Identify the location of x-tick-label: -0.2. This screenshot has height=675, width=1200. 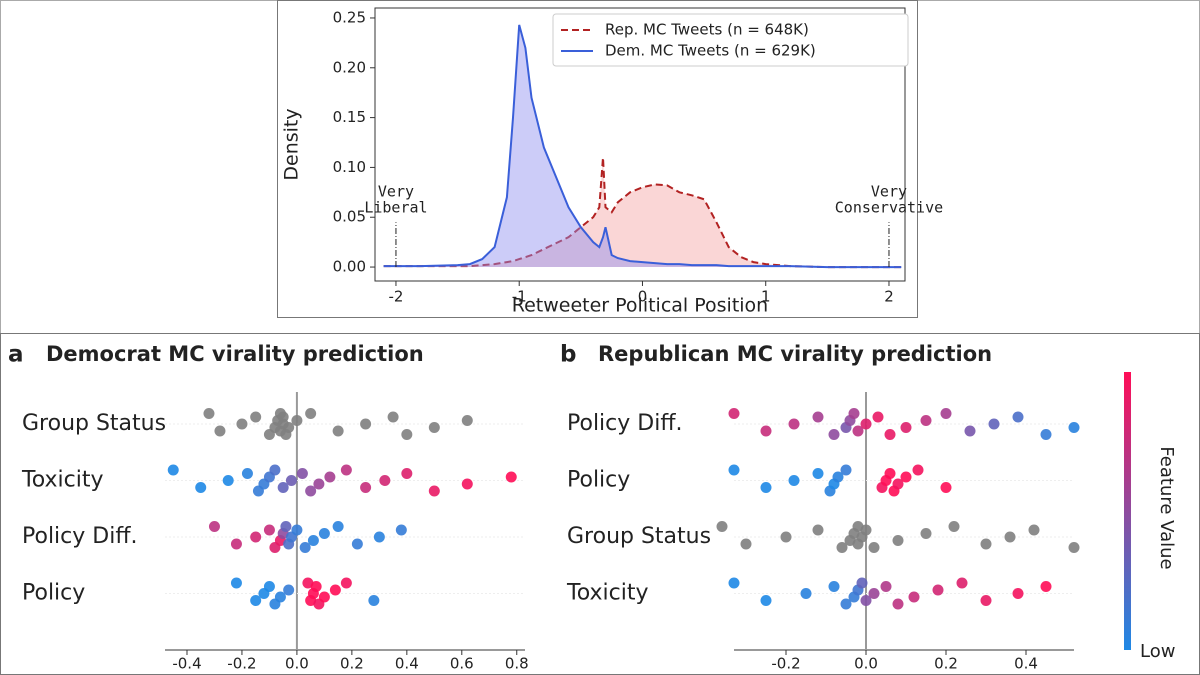
(241, 664).